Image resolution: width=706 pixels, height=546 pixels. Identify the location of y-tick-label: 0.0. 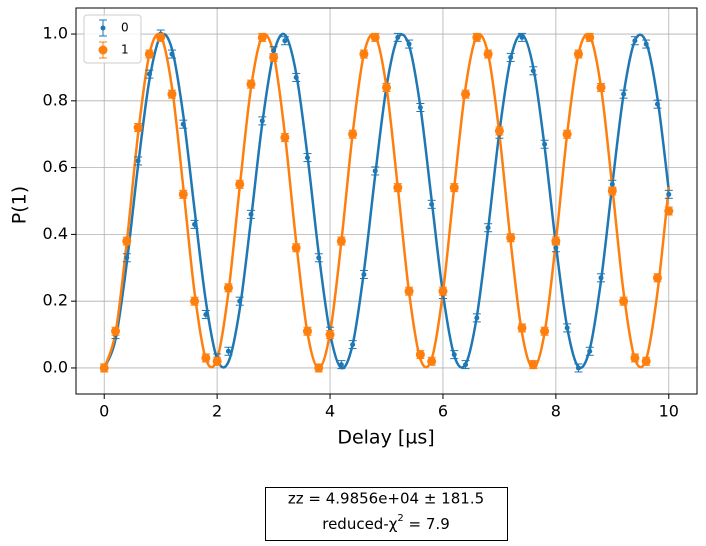
(55, 366).